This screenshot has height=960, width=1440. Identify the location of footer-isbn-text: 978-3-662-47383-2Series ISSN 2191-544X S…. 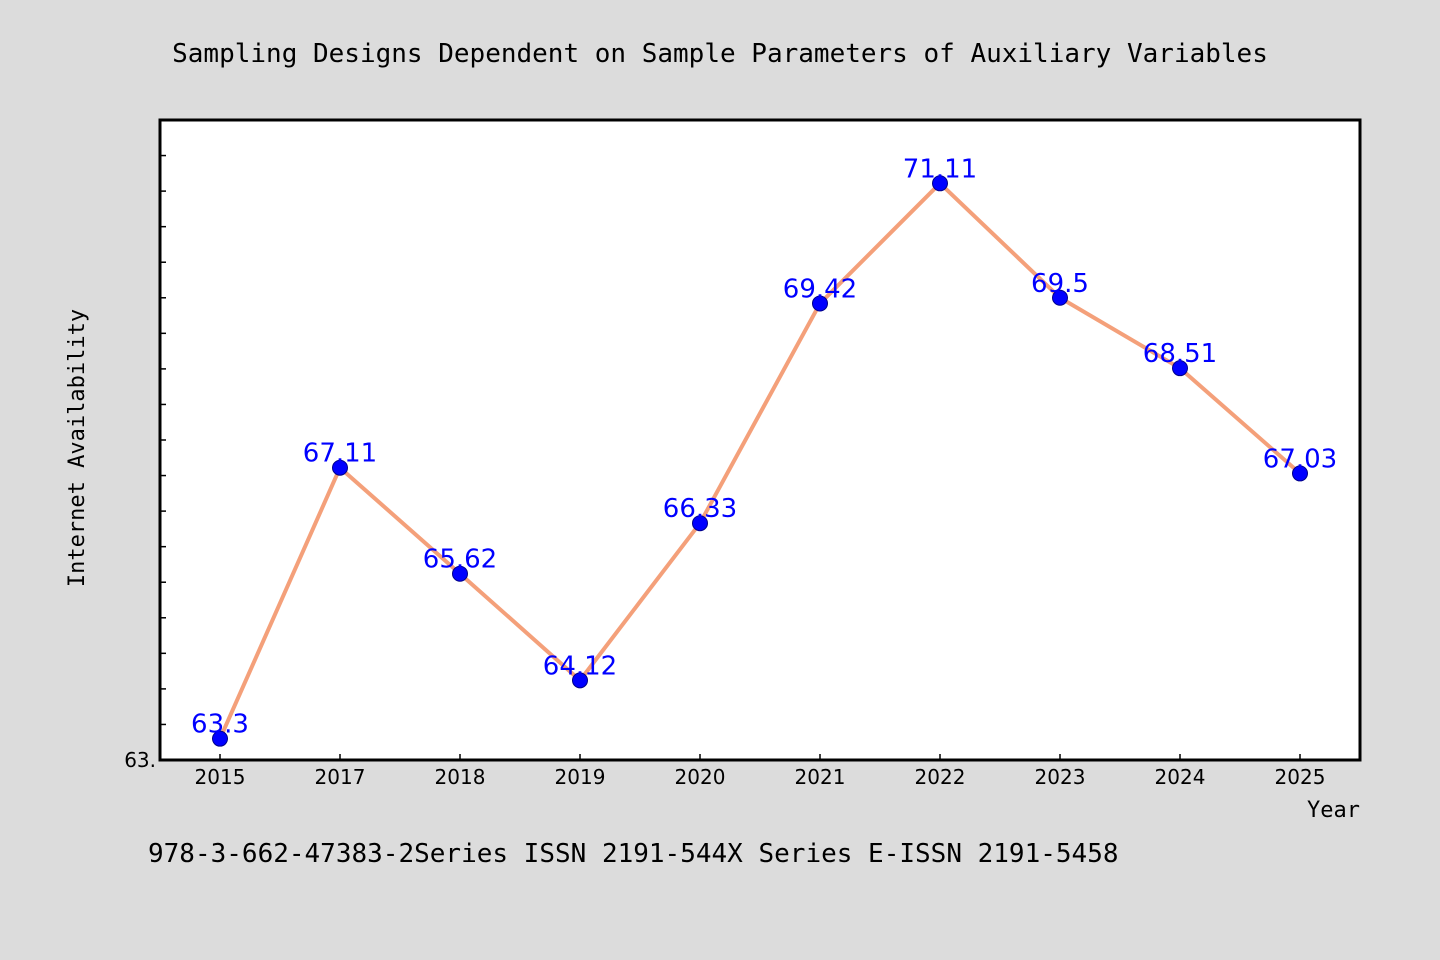
(633, 854).